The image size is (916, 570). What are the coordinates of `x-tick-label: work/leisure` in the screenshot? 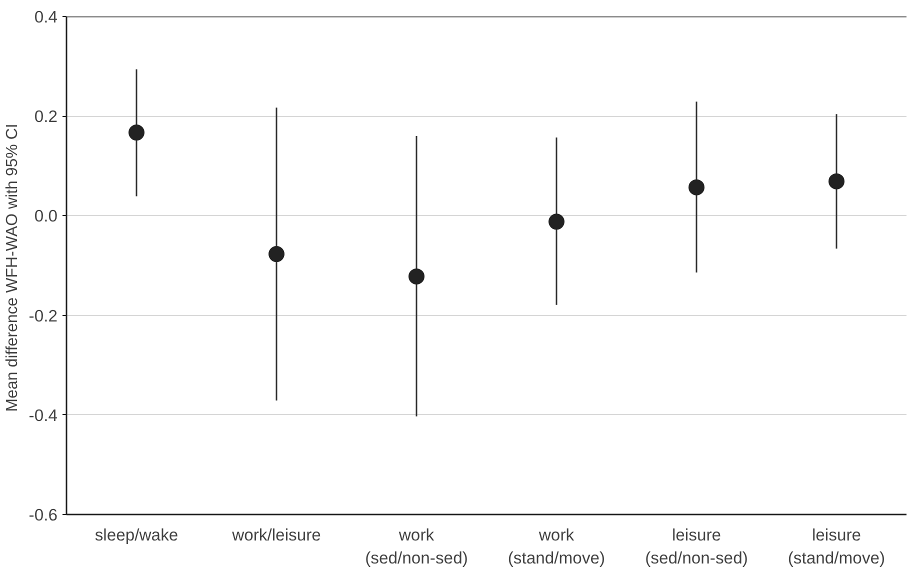 It's located at (276, 535).